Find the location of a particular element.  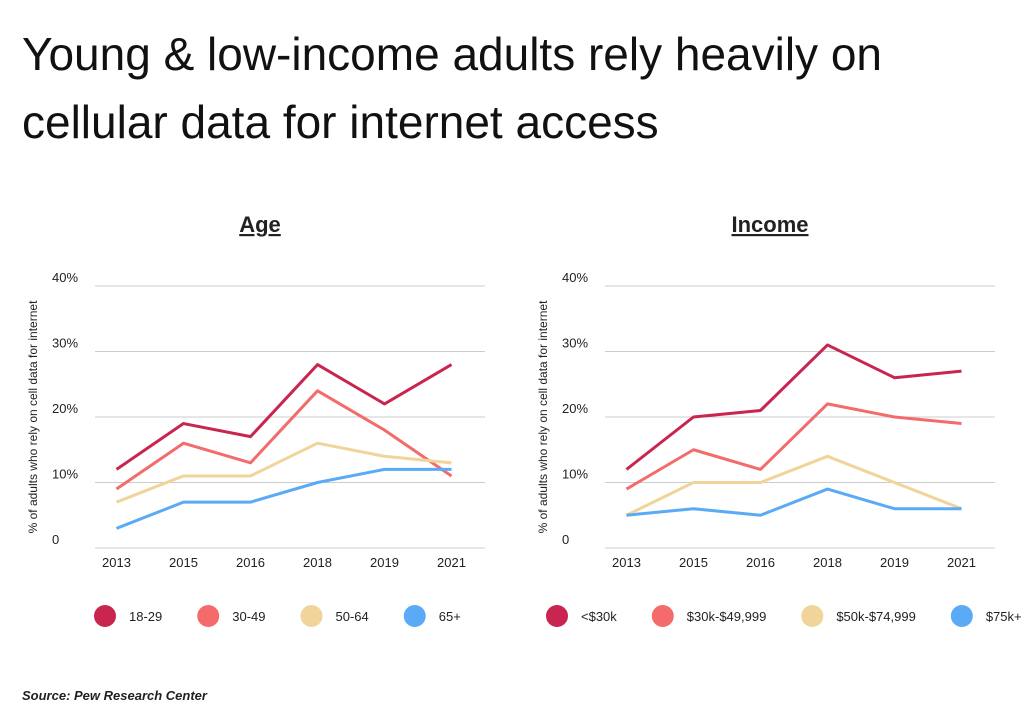

chart-title: Age is located at coordinates (260, 224).